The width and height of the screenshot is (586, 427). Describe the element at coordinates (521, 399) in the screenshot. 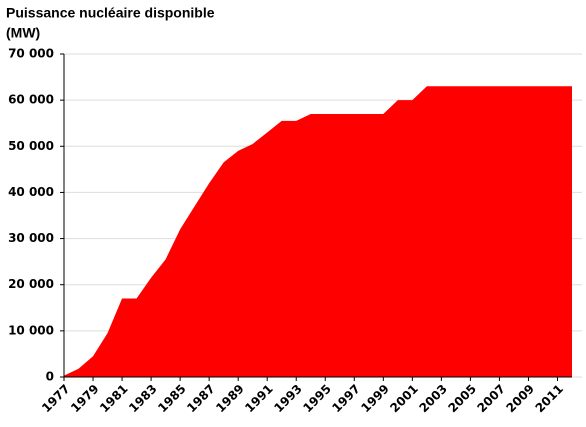

I see `x-tick-label: 2009` at that location.